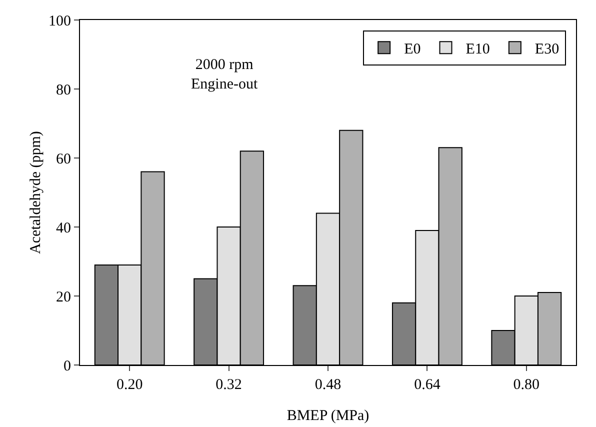  Describe the element at coordinates (478, 49) in the screenshot. I see `legend-label: E10` at that location.